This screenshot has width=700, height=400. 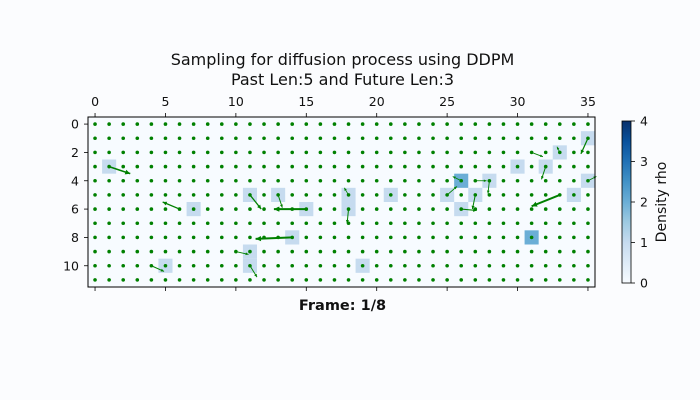 What do you see at coordinates (588, 101) in the screenshot?
I see `x-tick-label: 35` at bounding box center [588, 101].